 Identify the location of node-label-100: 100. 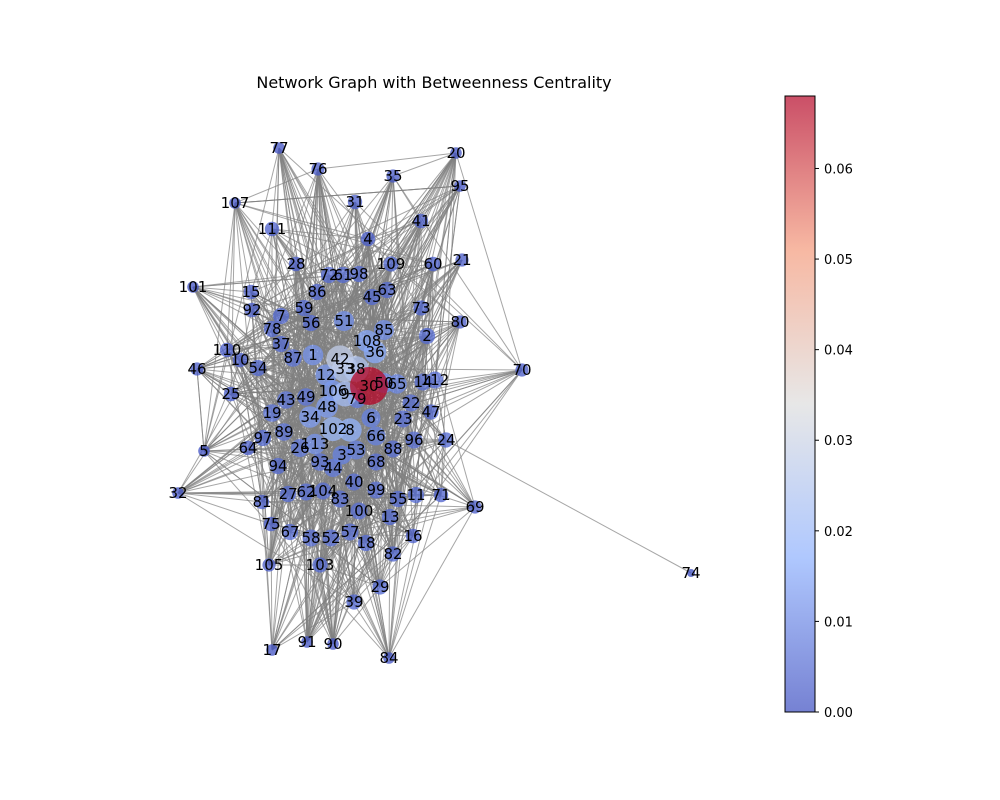
(359, 511).